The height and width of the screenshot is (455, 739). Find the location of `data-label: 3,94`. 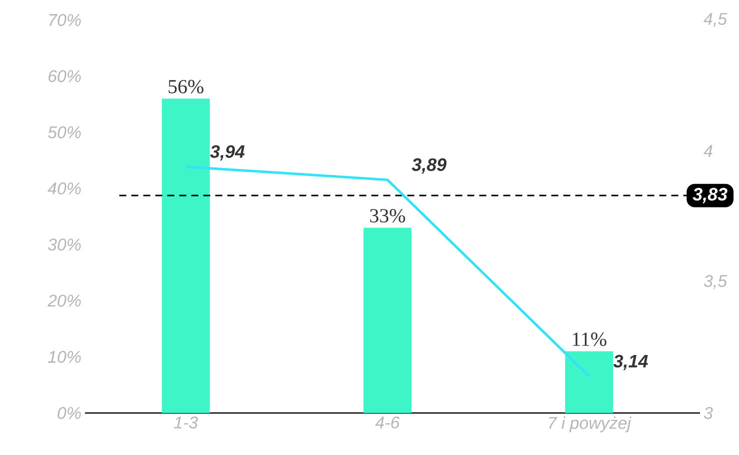

data-label: 3,94 is located at coordinates (227, 153).